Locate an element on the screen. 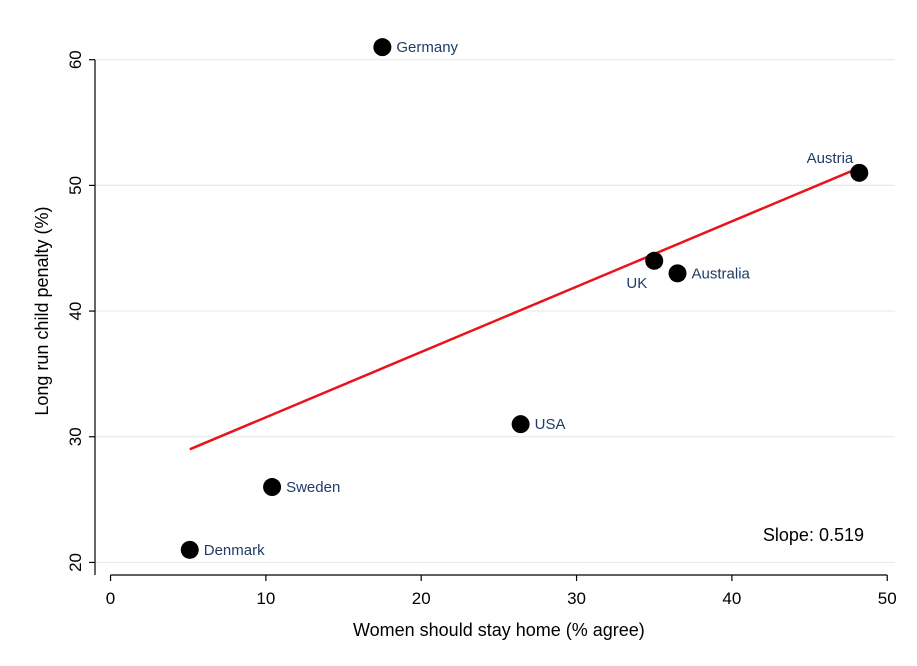  y-tick-label: 40 is located at coordinates (75, 311).